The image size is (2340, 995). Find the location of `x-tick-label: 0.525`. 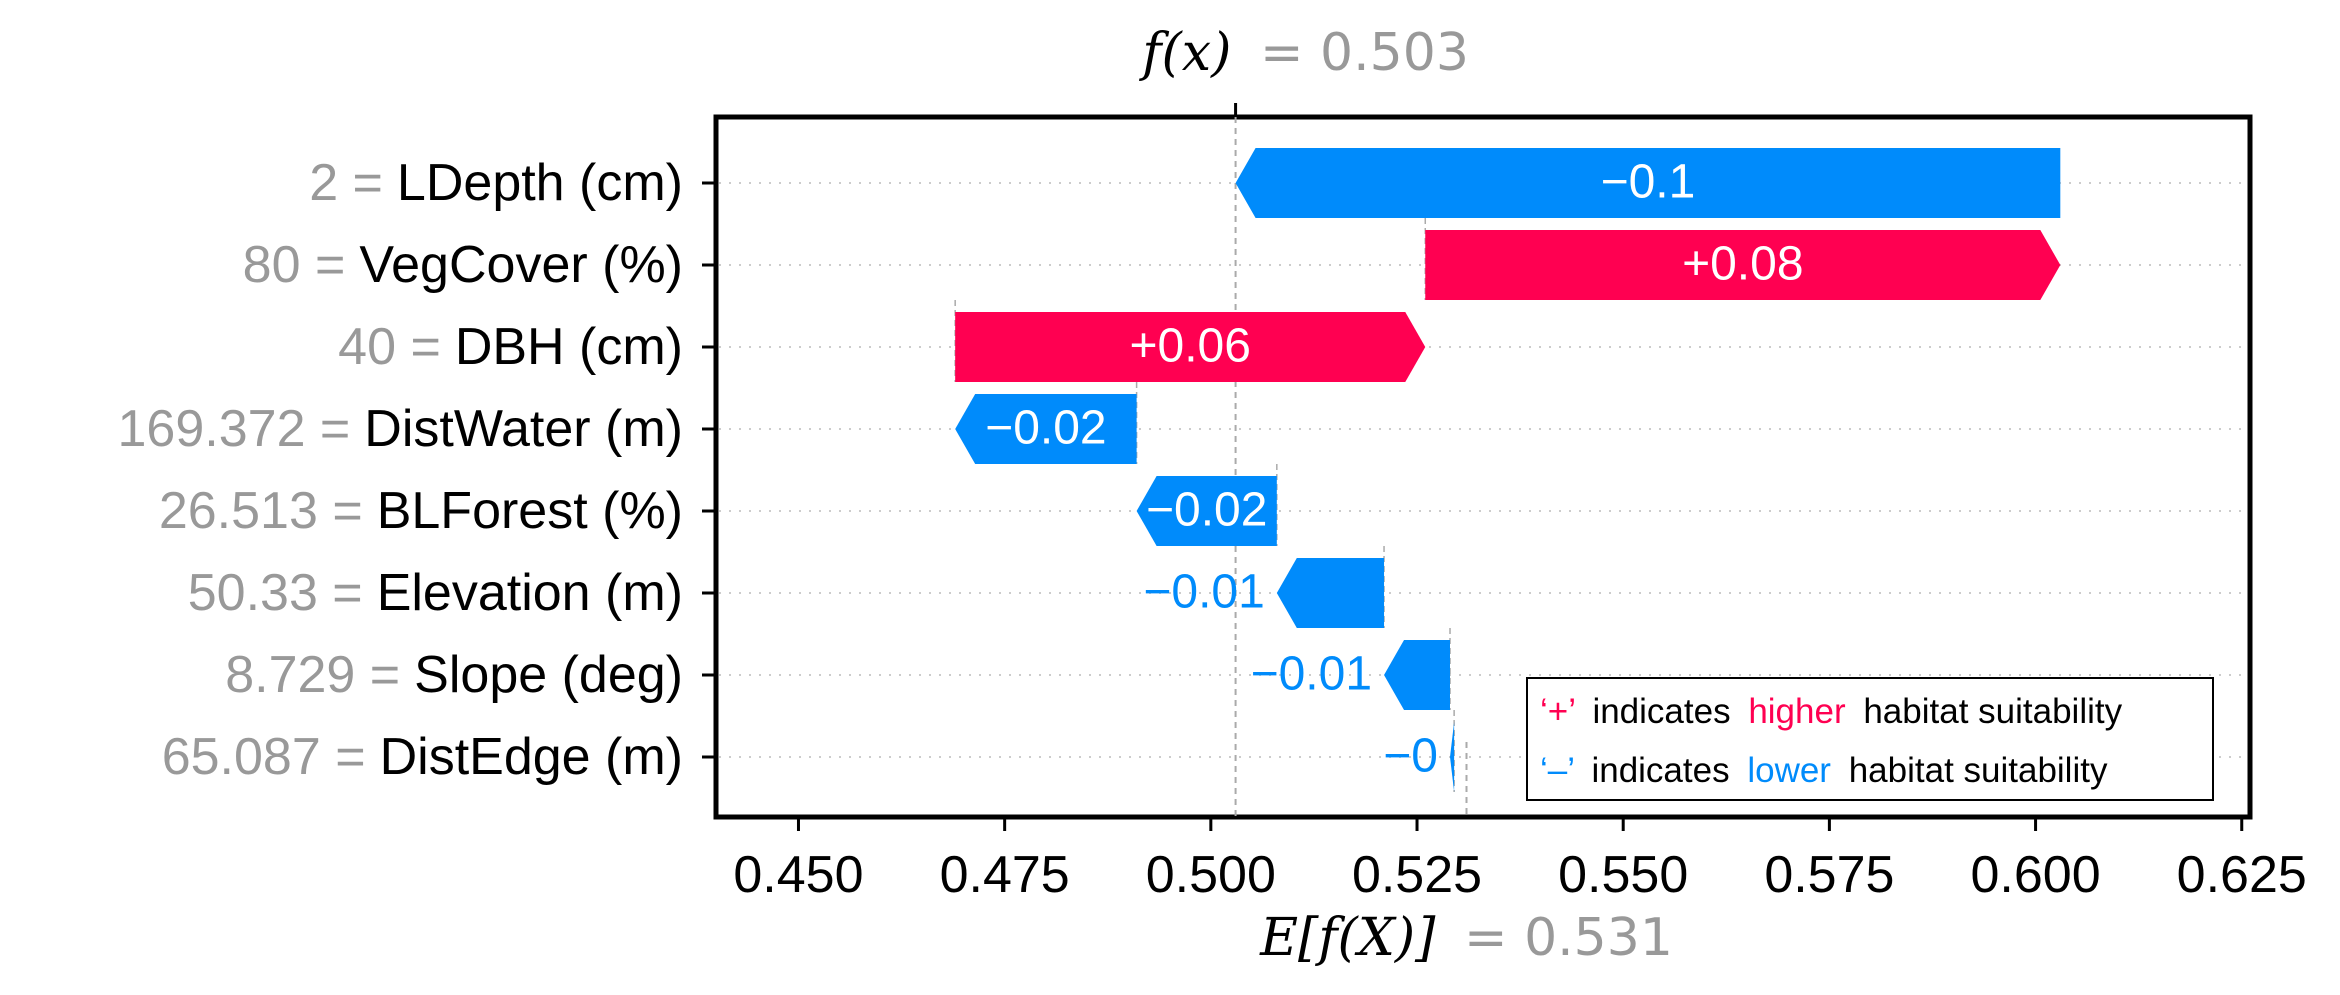

x-tick-label: 0.525 is located at coordinates (1417, 875).